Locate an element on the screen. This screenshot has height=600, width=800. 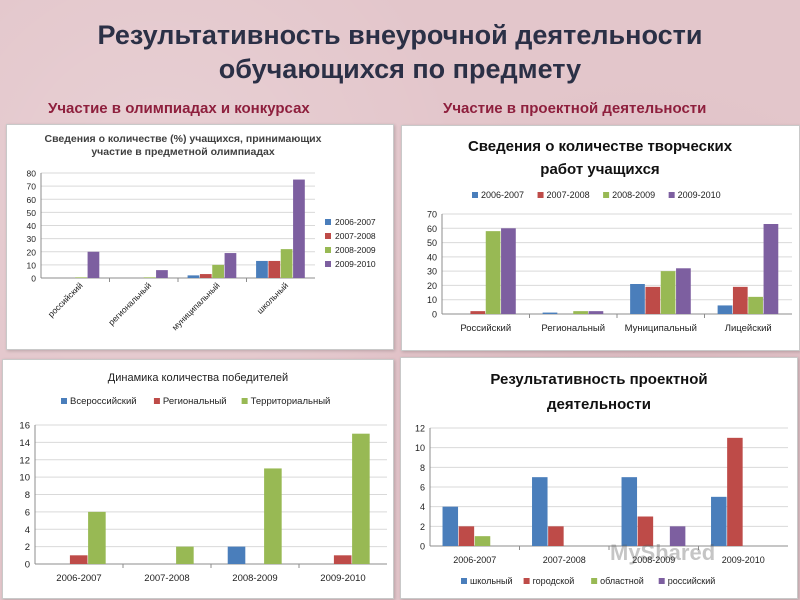
olympiad-legend-label: 2007-2008 is located at coordinates (355, 236).